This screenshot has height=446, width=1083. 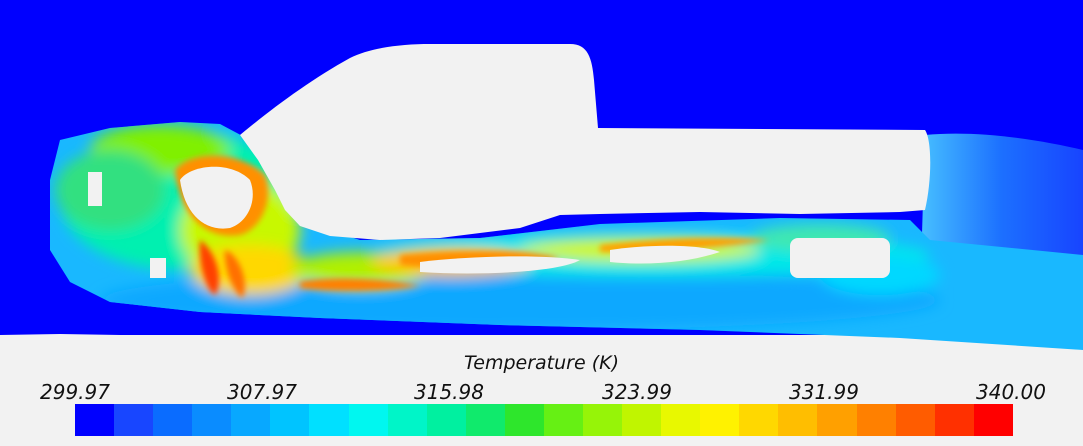 What do you see at coordinates (95, 189) in the screenshot?
I see `front-grille-cutout` at bounding box center [95, 189].